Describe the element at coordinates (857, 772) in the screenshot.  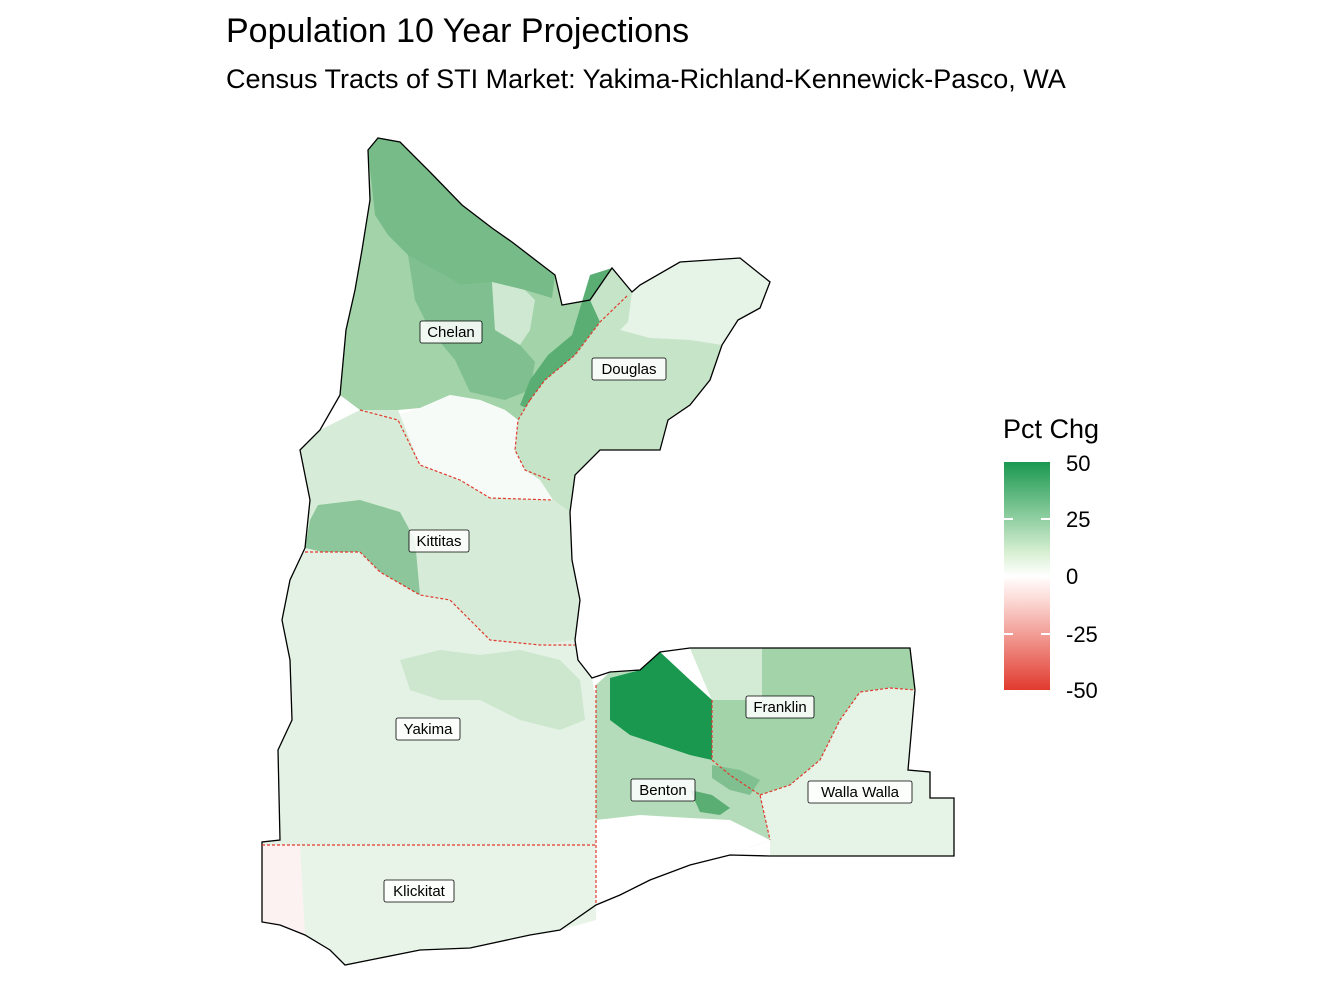
I see `county-walla-walla` at that location.